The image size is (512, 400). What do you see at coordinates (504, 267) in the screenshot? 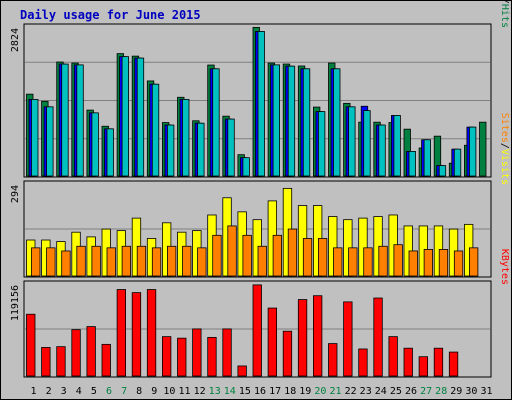
I see `kbytes-legend-item-0: KBytes` at bounding box center [504, 267].